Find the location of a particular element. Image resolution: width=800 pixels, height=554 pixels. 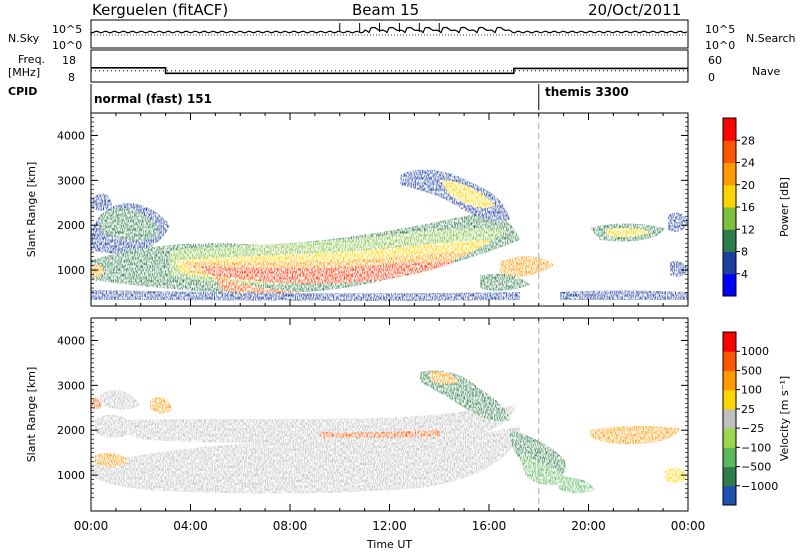

power-colorbar-tick-label: 20 is located at coordinates (748, 185).